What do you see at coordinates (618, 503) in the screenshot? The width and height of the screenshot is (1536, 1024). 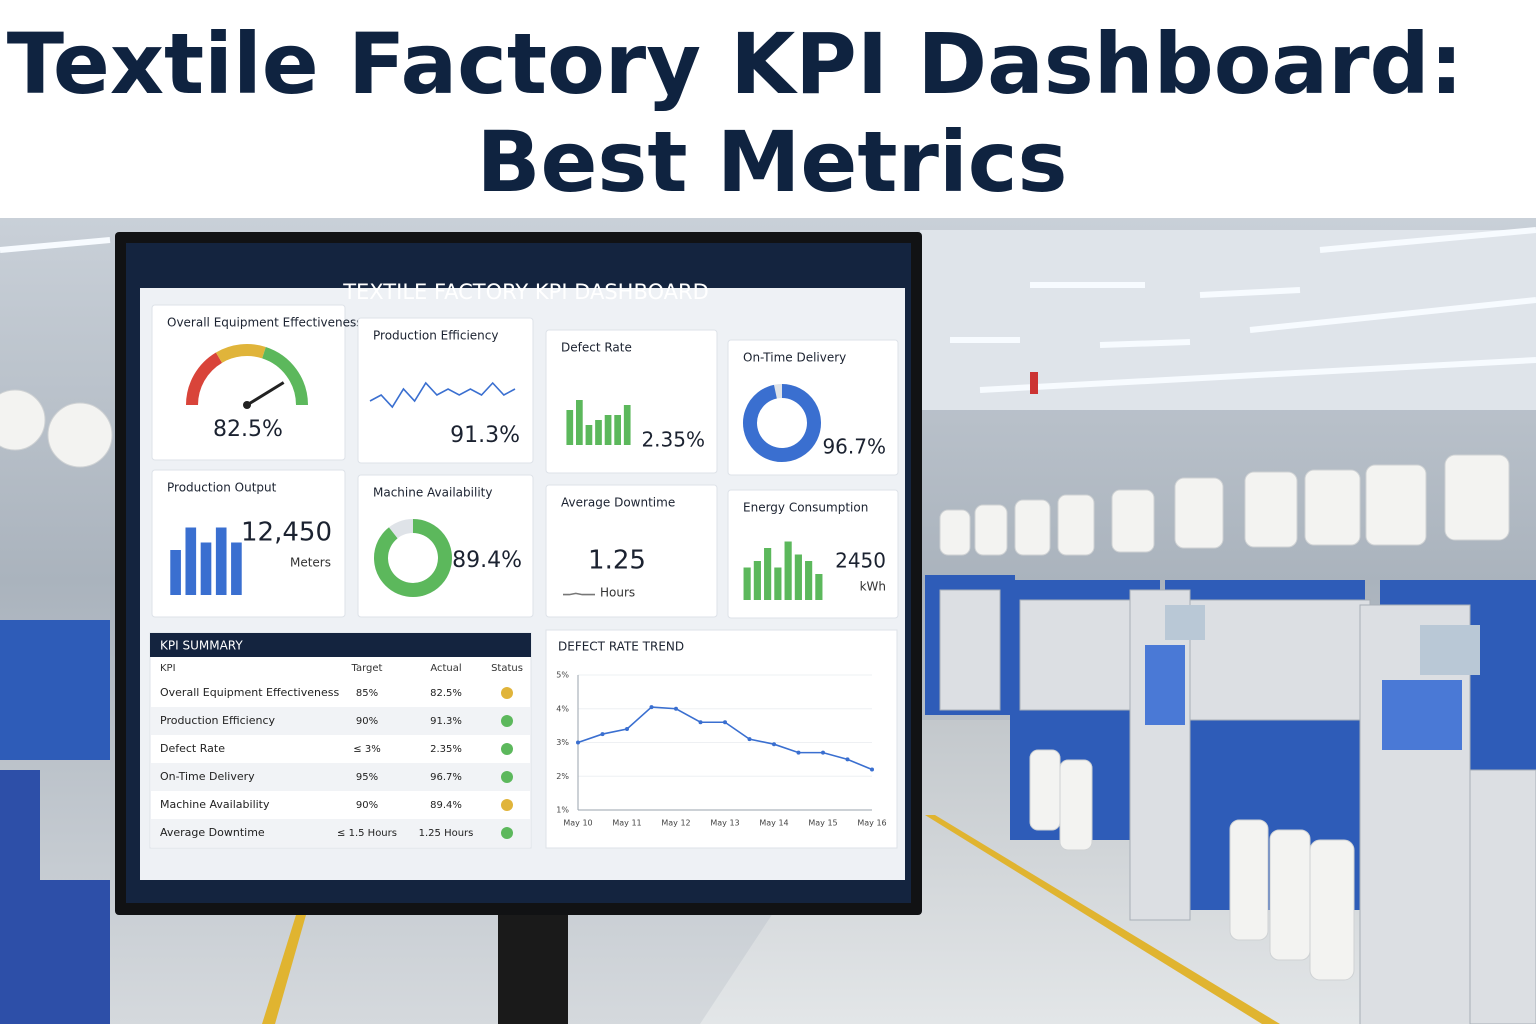 I see `card-title: Average Downtime` at bounding box center [618, 503].